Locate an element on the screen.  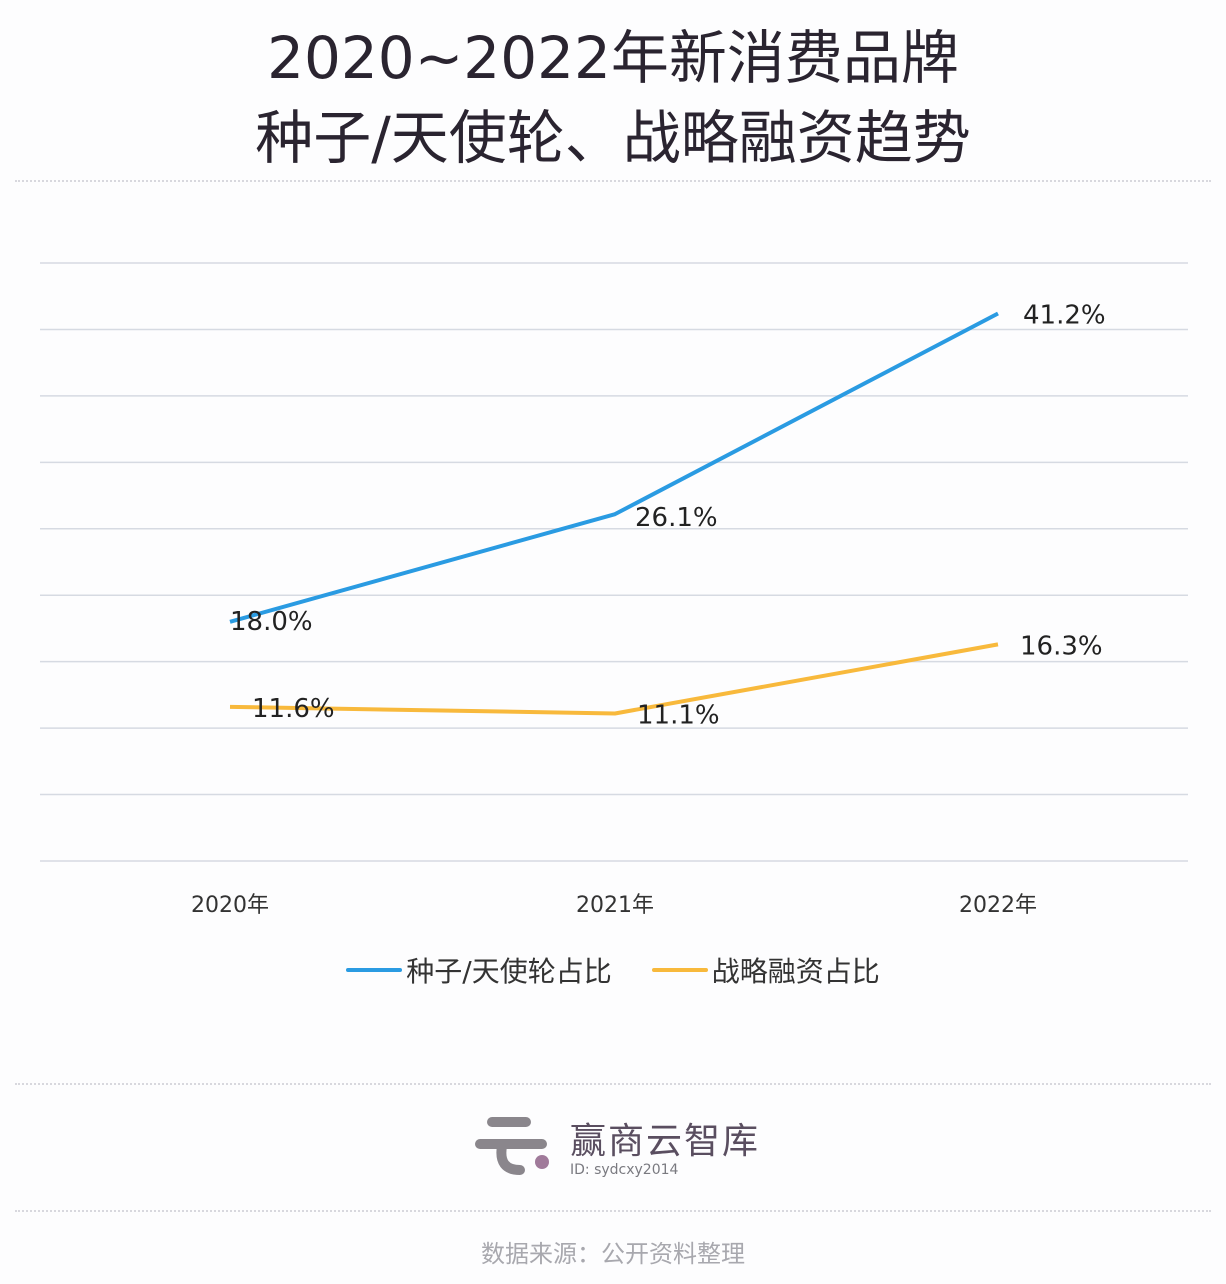
data-label: 16.3% is located at coordinates (1061, 646).